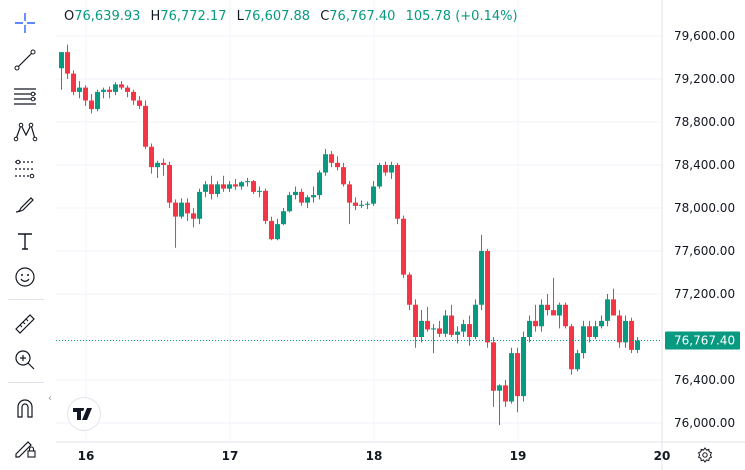 Image resolution: width=745 pixels, height=470 pixels. Describe the element at coordinates (702, 340) in the screenshot. I see `current-price-badge` at that location.